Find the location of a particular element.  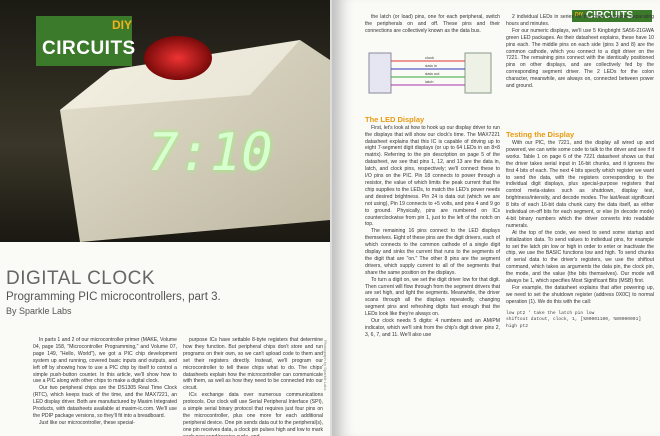

diagram-label: clock is located at coordinates (429, 57).